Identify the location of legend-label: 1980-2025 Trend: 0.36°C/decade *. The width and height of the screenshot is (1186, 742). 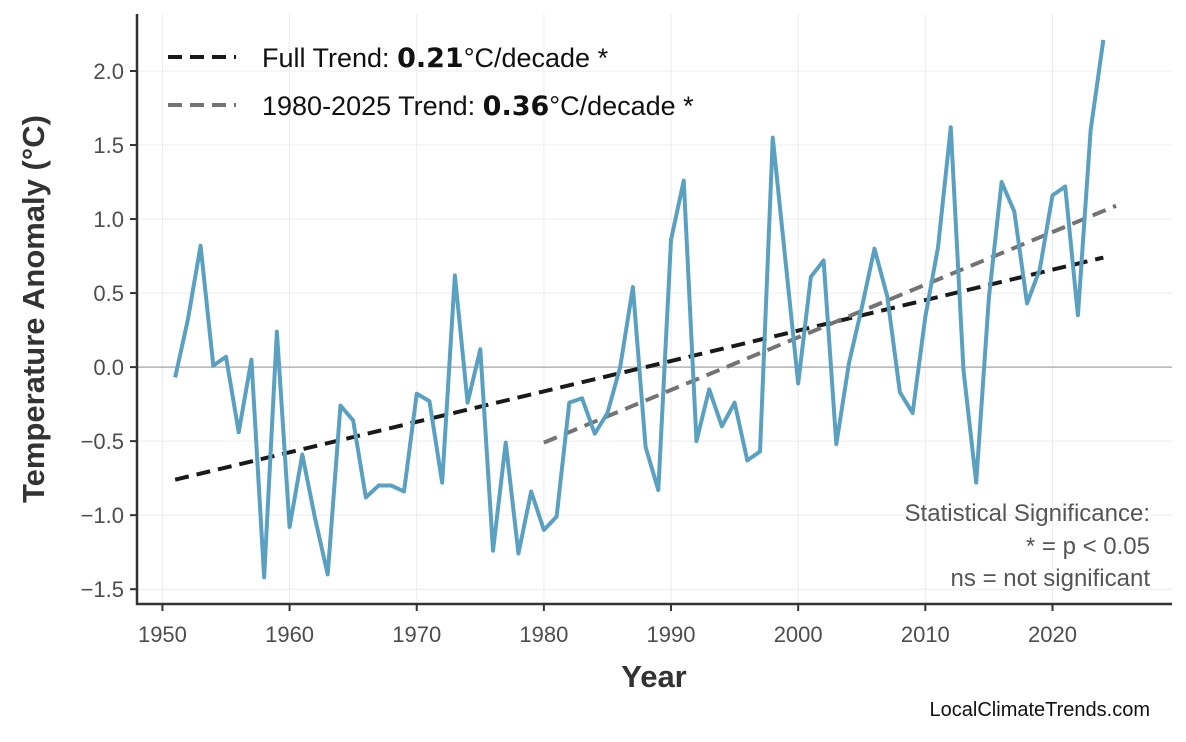
(478, 106).